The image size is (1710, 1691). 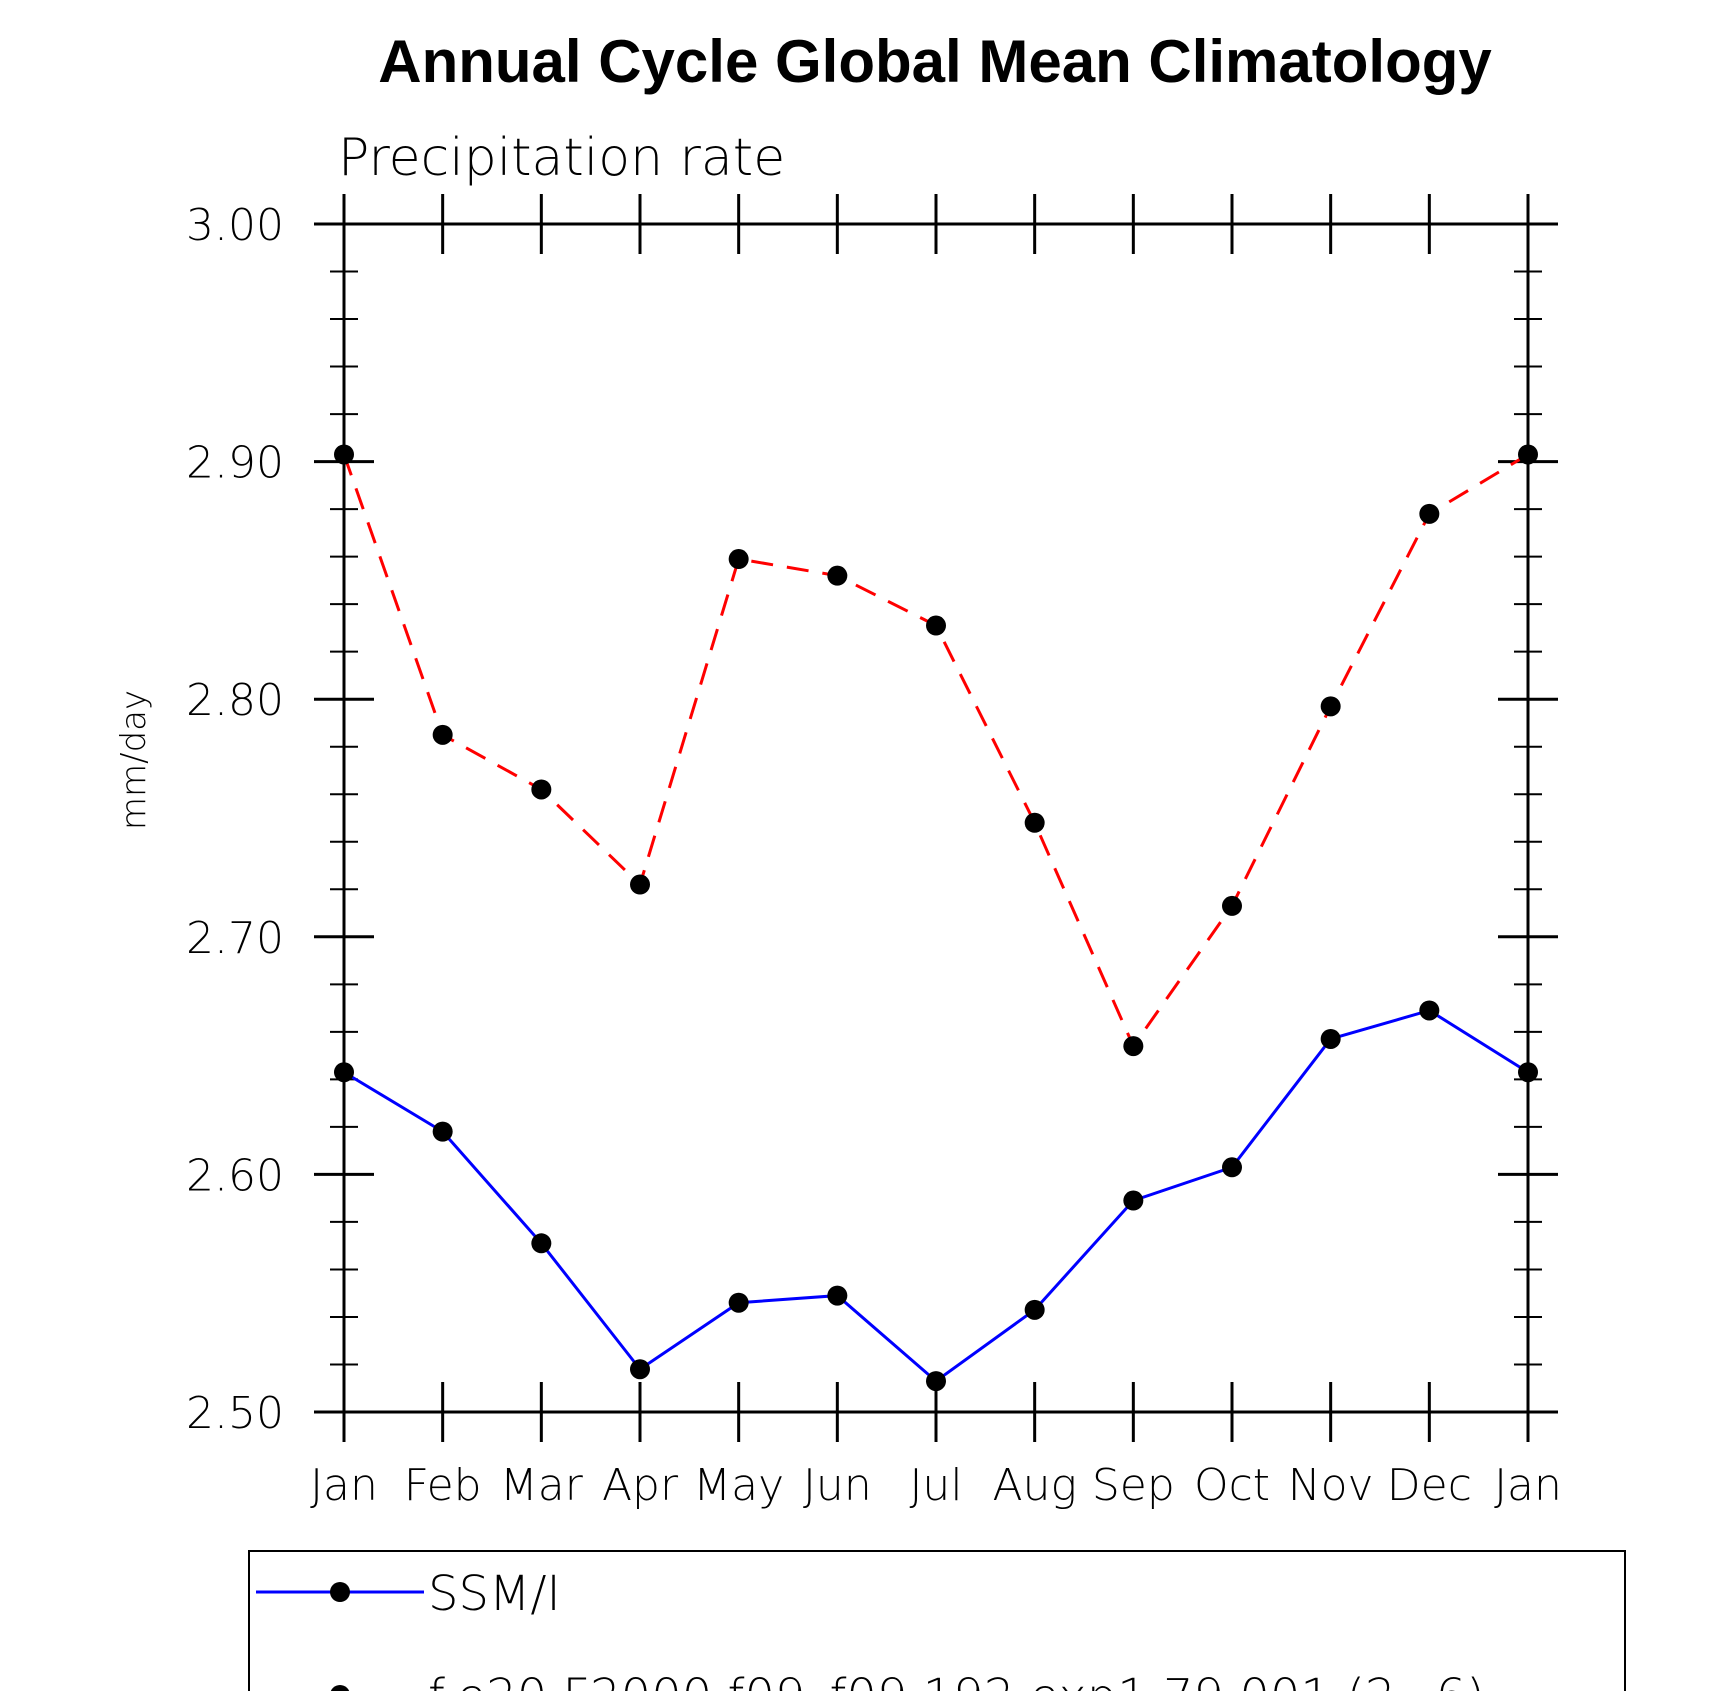 I want to click on x-tick-label: Aug, so click(x=1034, y=1485).